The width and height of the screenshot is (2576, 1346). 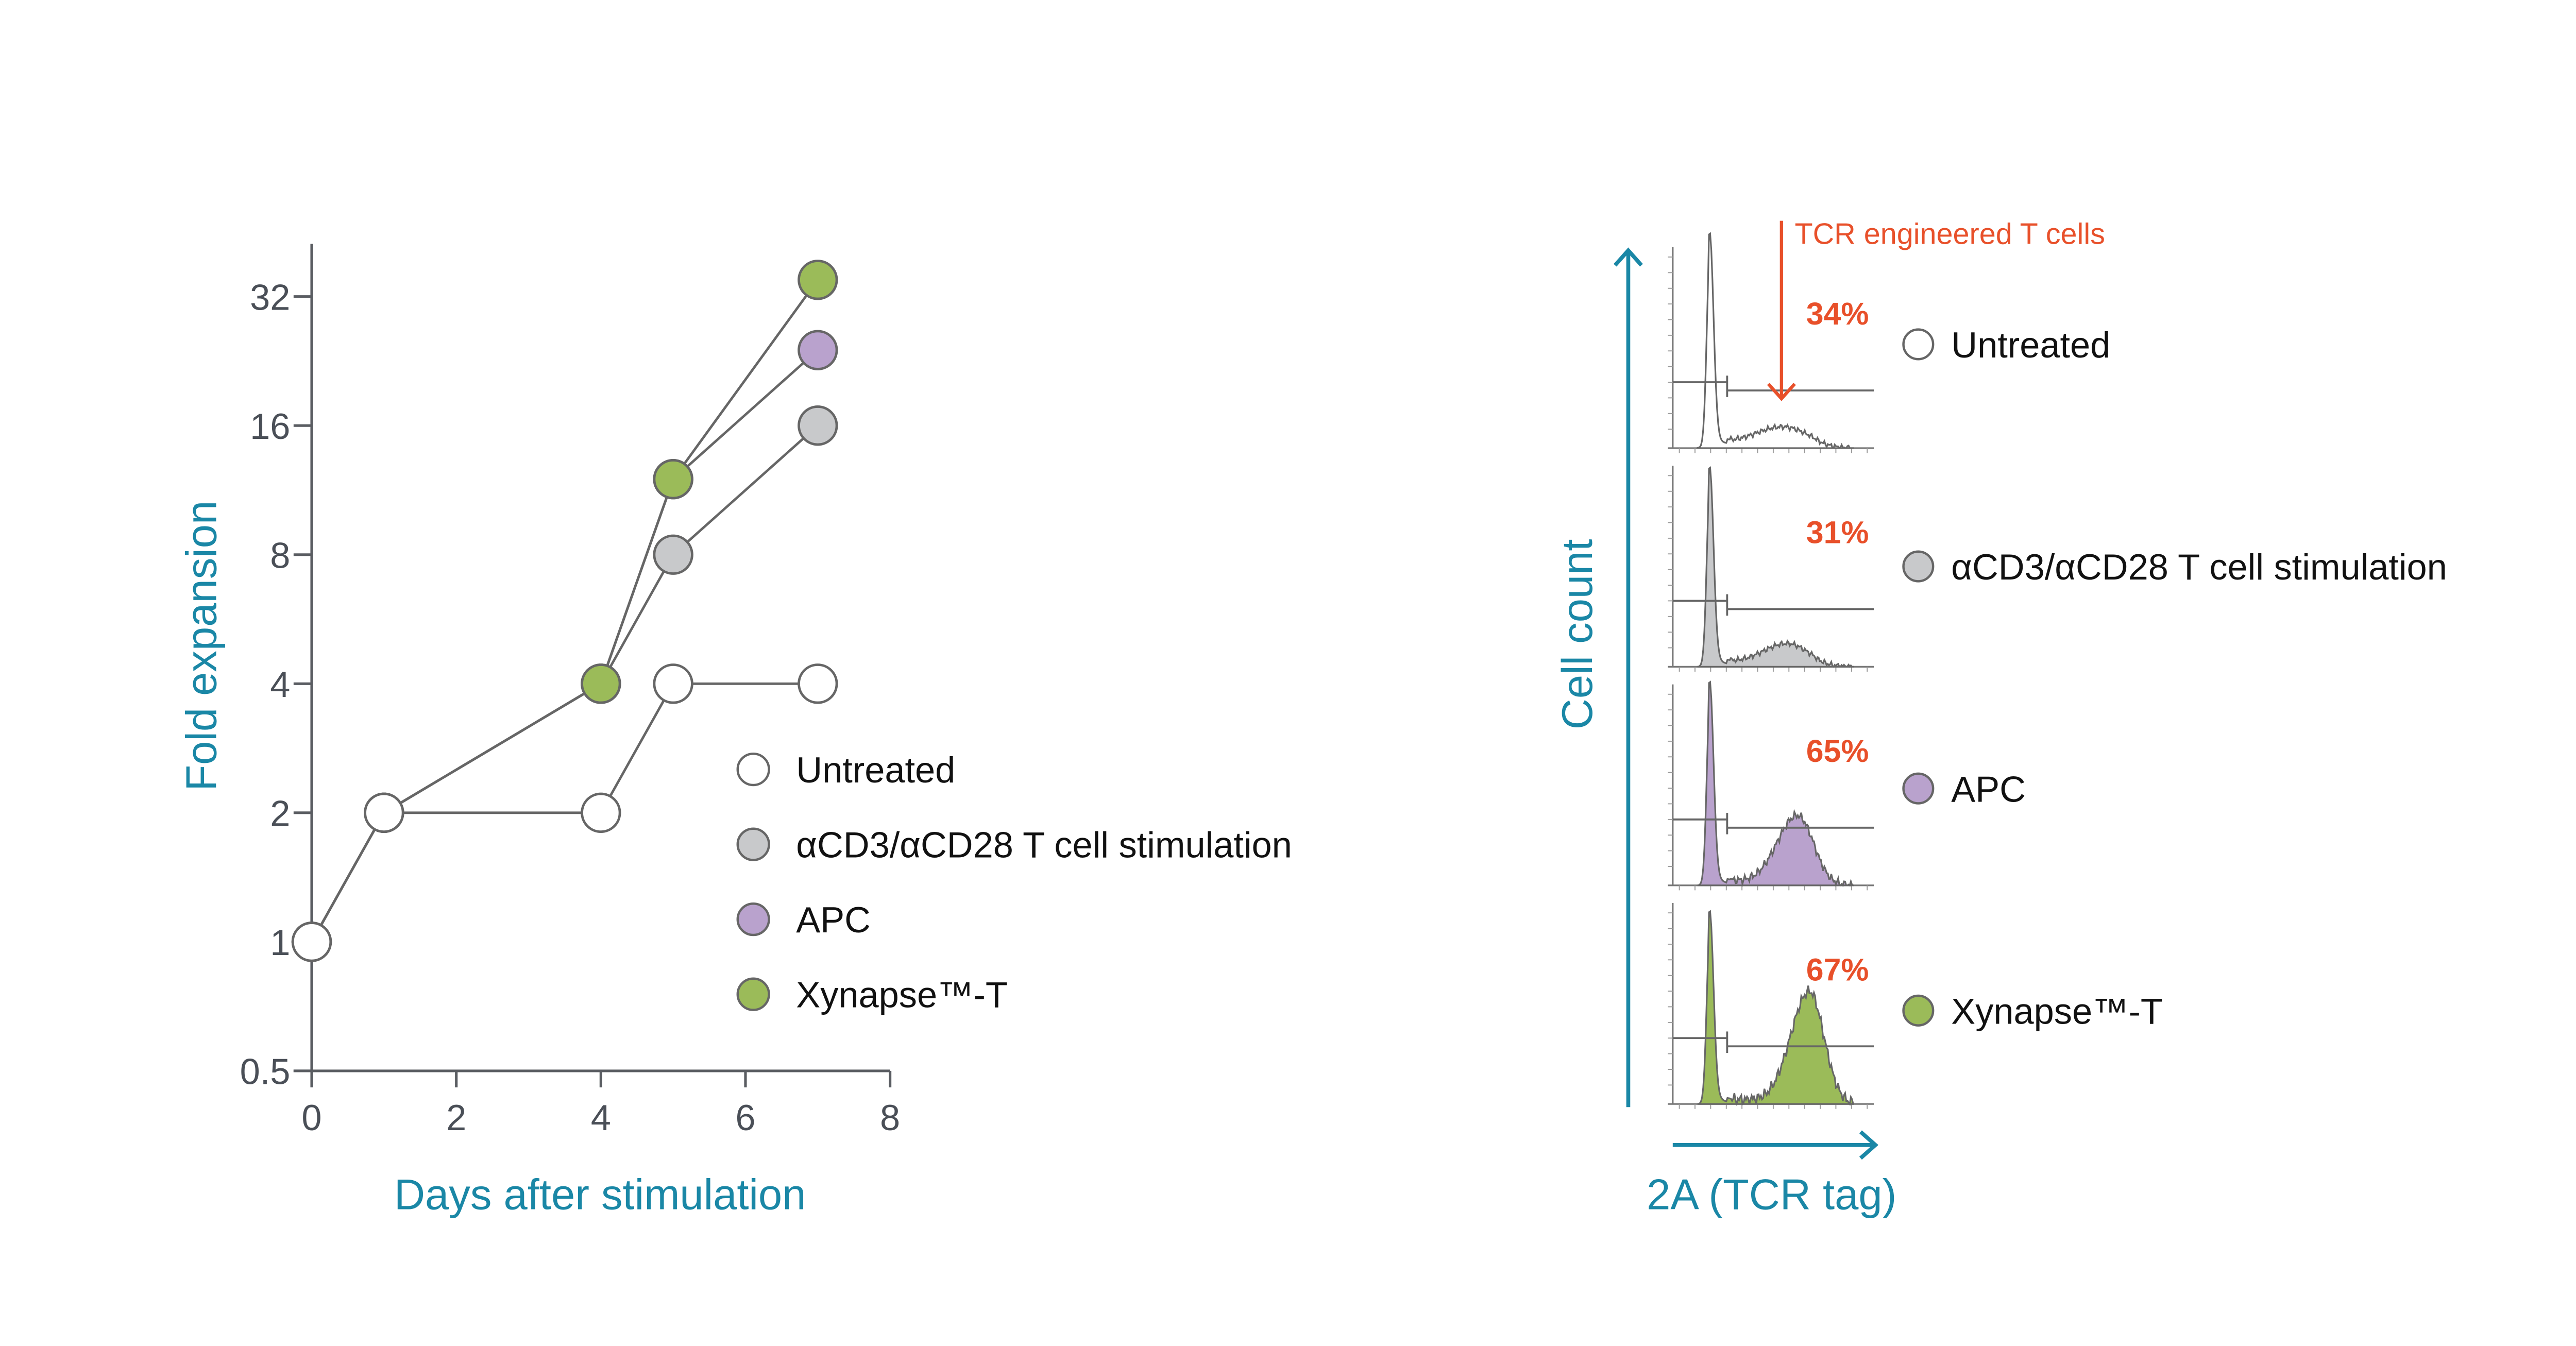 I want to click on x-axis-label: Days after stimulation, so click(x=600, y=1195).